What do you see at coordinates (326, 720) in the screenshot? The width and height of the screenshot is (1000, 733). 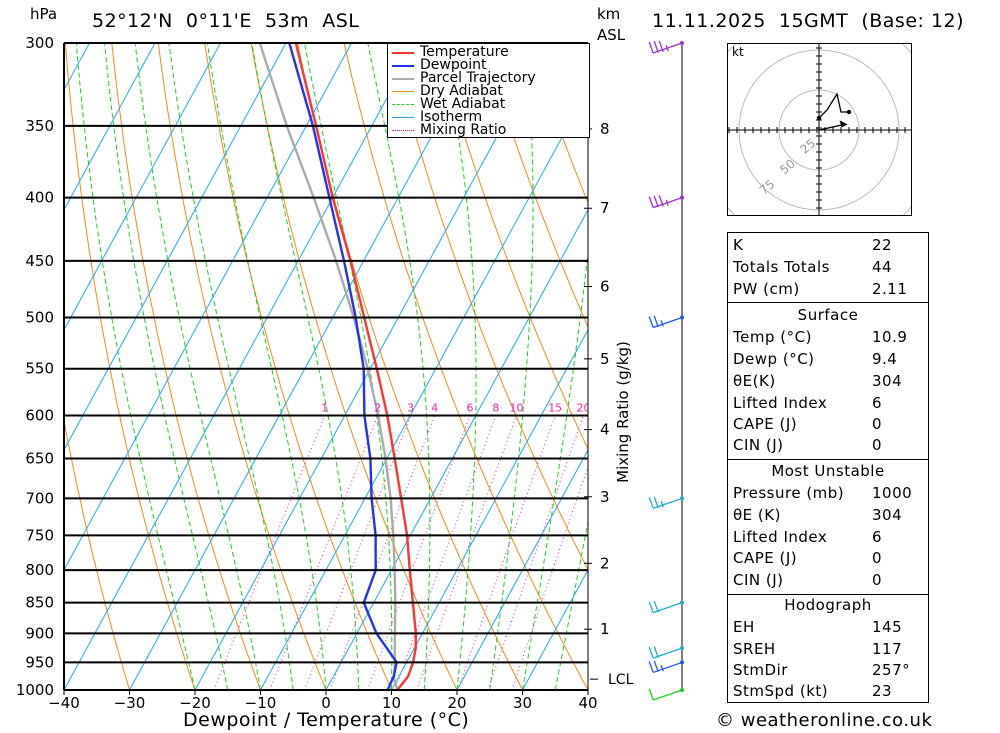 I see `x-axis-label: Dewpoint / Temperature (°C)` at bounding box center [326, 720].